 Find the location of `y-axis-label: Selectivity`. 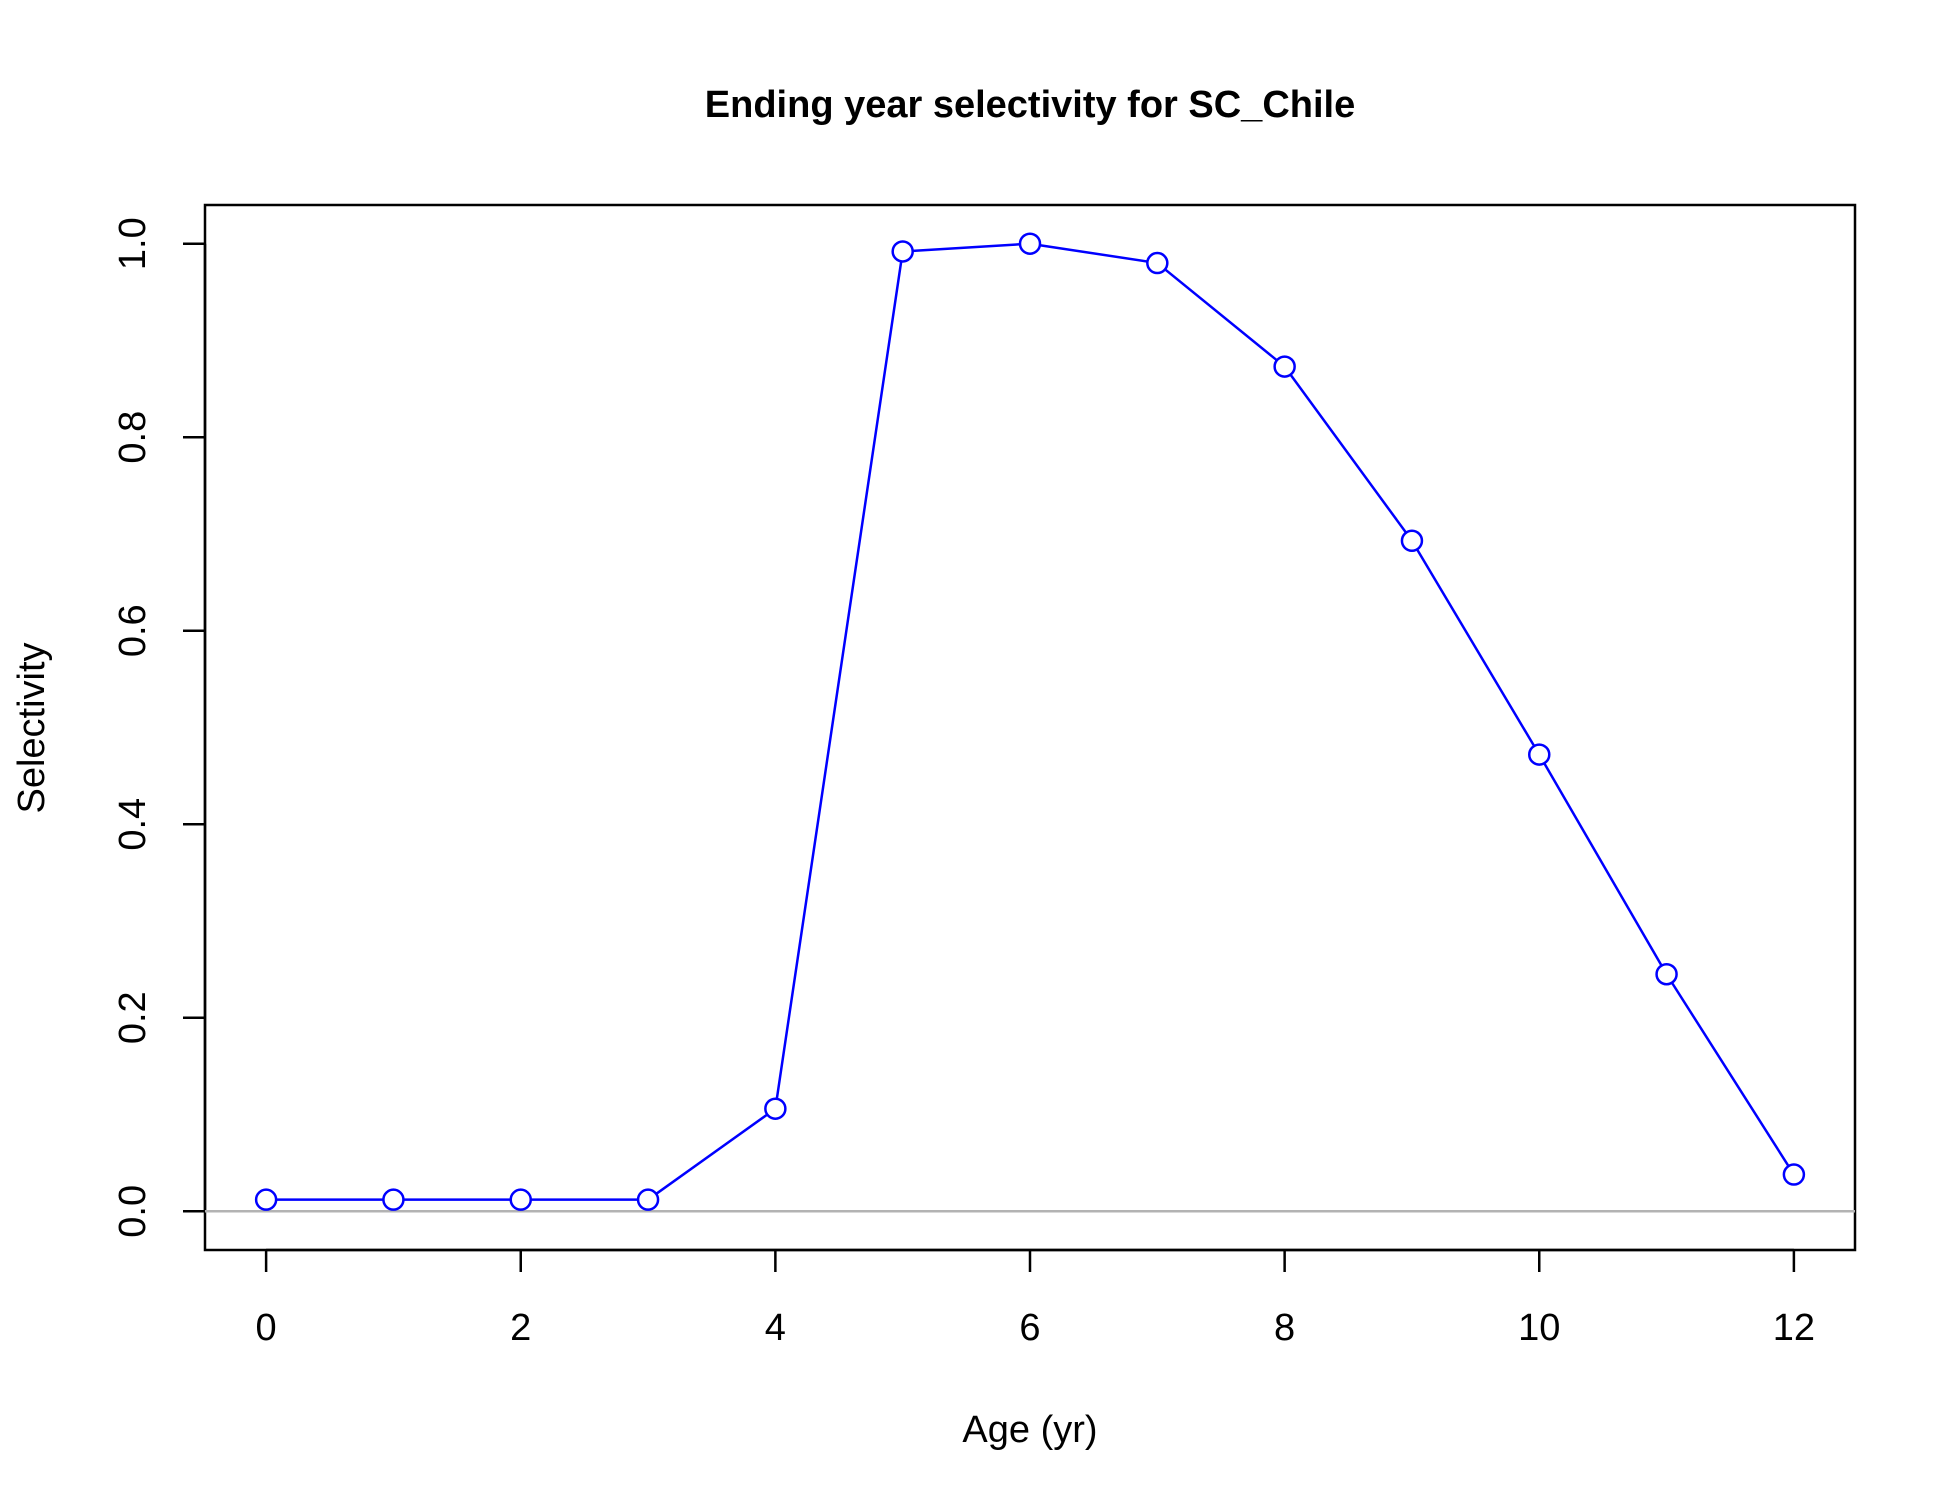

y-axis-label: Selectivity is located at coordinates (32, 727).